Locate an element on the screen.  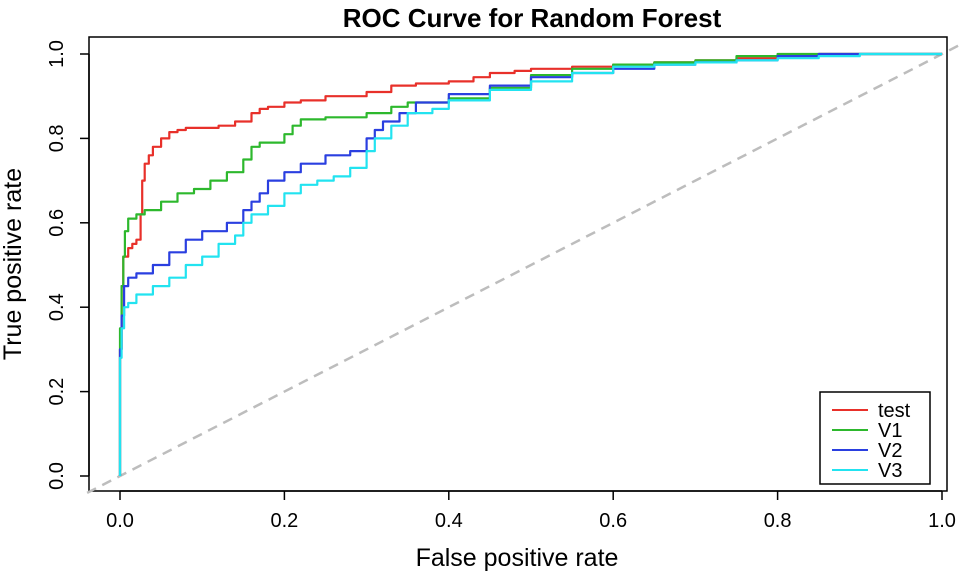
y-tick-label: 1.0 is located at coordinates (57, 54).